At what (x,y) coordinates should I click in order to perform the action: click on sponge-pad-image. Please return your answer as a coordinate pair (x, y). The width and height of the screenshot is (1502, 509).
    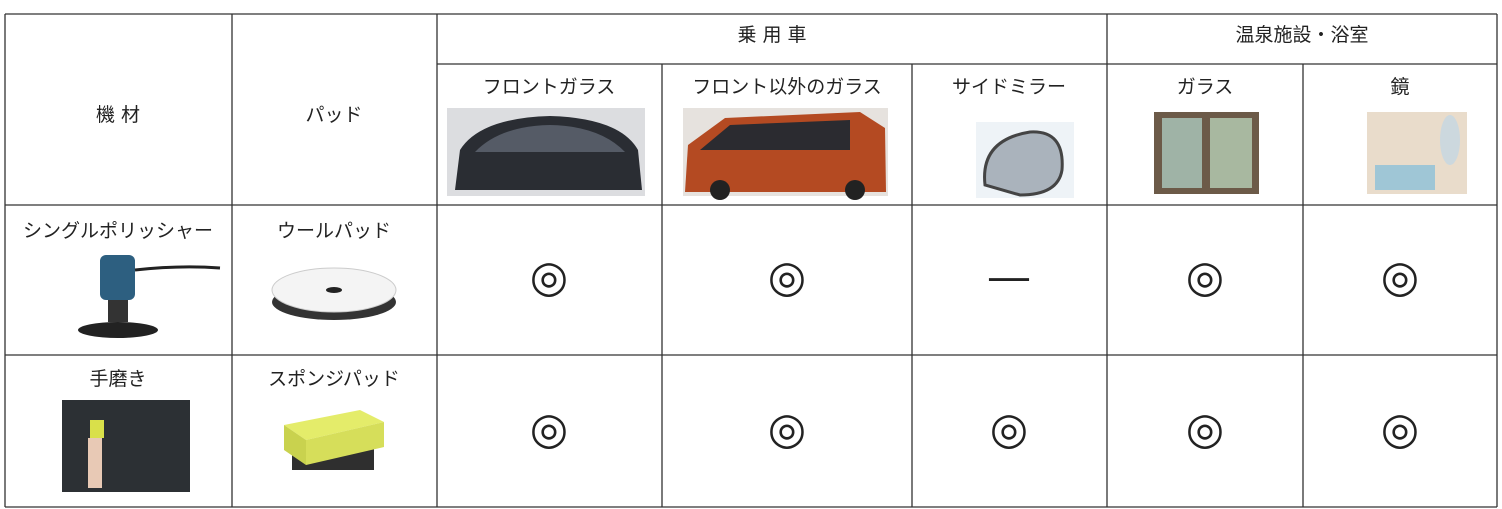
    Looking at the image, I should click on (334, 440).